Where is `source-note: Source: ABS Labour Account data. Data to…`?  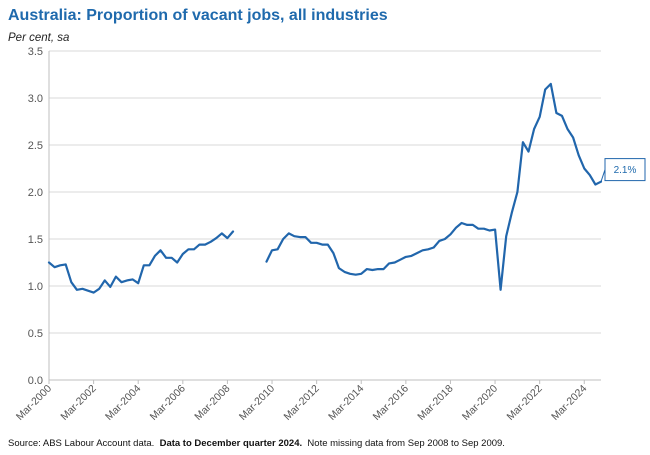
source-note: Source: ABS Labour Account data. Data to… is located at coordinates (256, 443).